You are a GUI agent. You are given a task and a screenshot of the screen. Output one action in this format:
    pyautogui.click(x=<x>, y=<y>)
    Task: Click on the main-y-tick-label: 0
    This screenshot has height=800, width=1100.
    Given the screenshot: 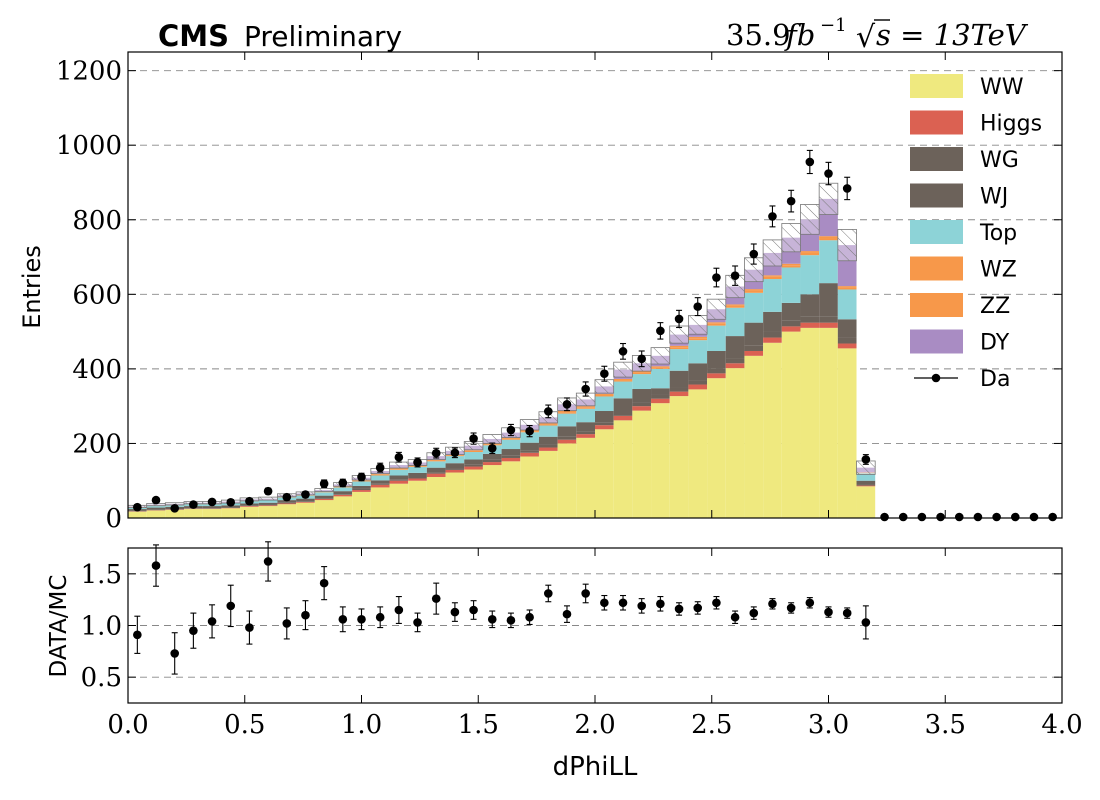 What is the action you would take?
    pyautogui.click(x=113, y=519)
    